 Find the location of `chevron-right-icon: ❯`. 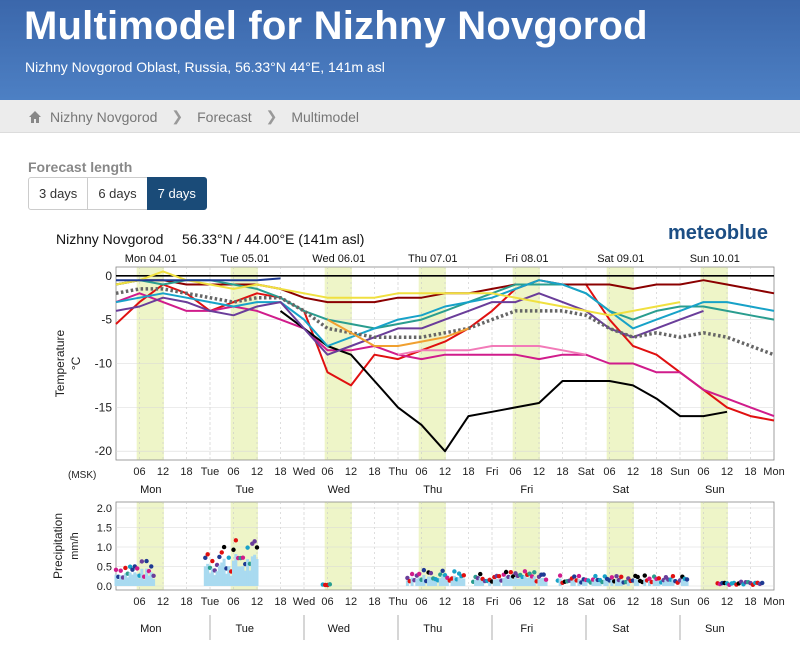

chevron-right-icon: ❯ is located at coordinates (177, 116).